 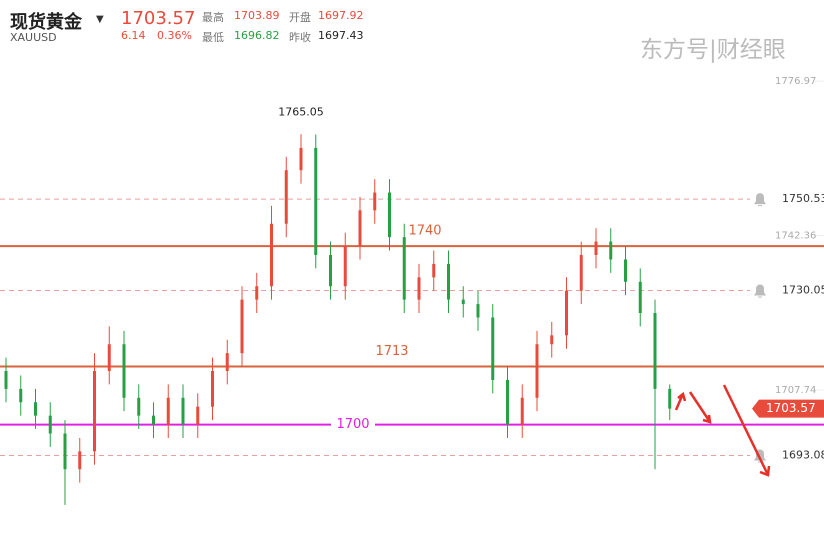 What do you see at coordinates (713, 50) in the screenshot?
I see `watermark: 东方号|财经眼` at bounding box center [713, 50].